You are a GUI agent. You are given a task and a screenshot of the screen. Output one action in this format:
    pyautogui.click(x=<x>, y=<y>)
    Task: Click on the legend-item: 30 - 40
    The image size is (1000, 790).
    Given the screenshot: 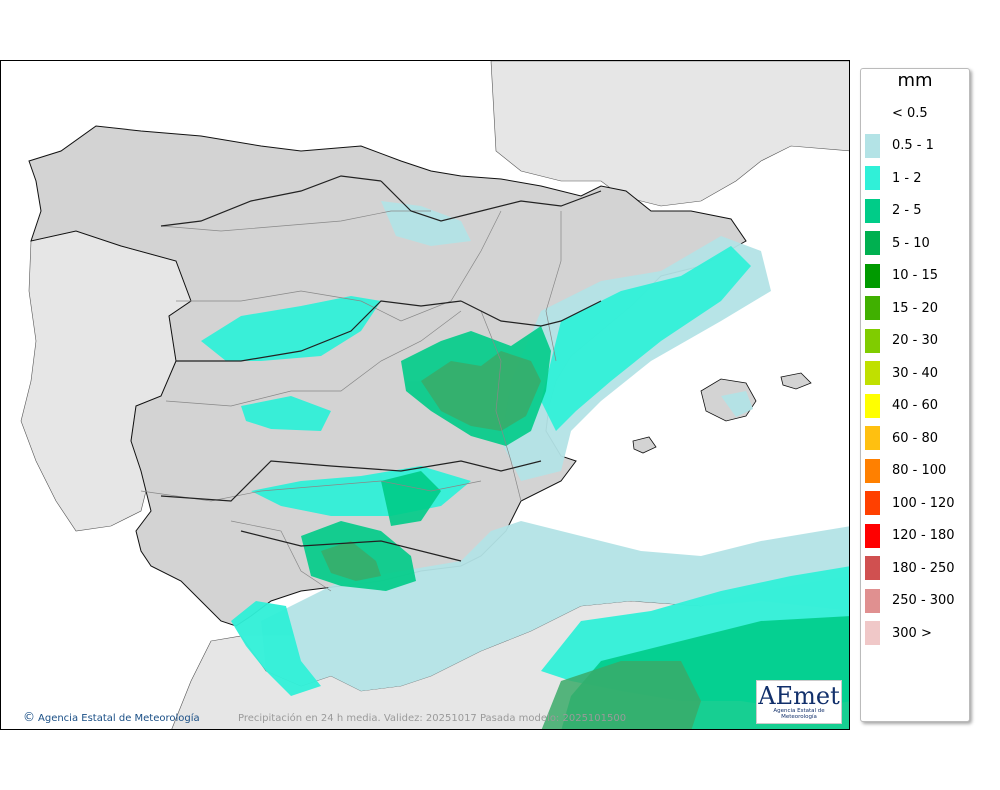 What is the action you would take?
    pyautogui.click(x=910, y=373)
    